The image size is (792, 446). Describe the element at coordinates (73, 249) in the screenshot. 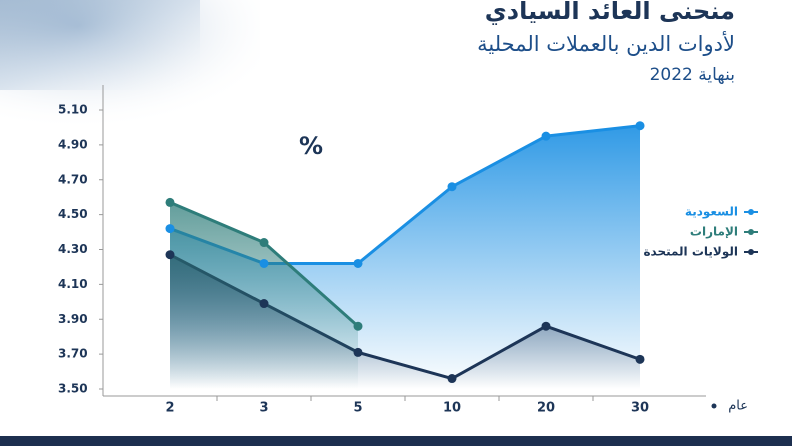

I see `y-tick-label: 4.30` at that location.